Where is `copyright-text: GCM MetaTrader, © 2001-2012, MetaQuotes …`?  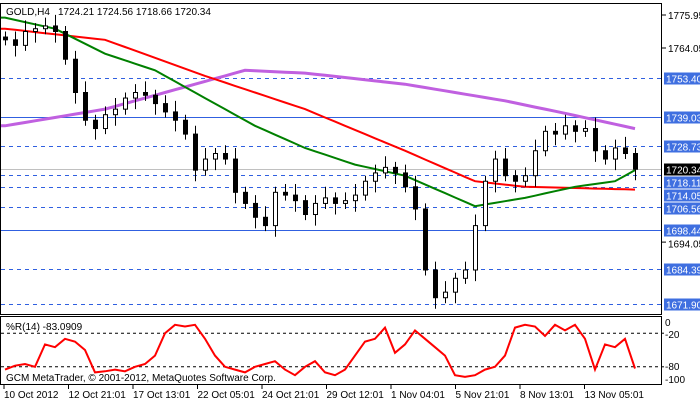 copyright-text: GCM MetaTrader, © 2001-2012, MetaQuotes … is located at coordinates (141, 378).